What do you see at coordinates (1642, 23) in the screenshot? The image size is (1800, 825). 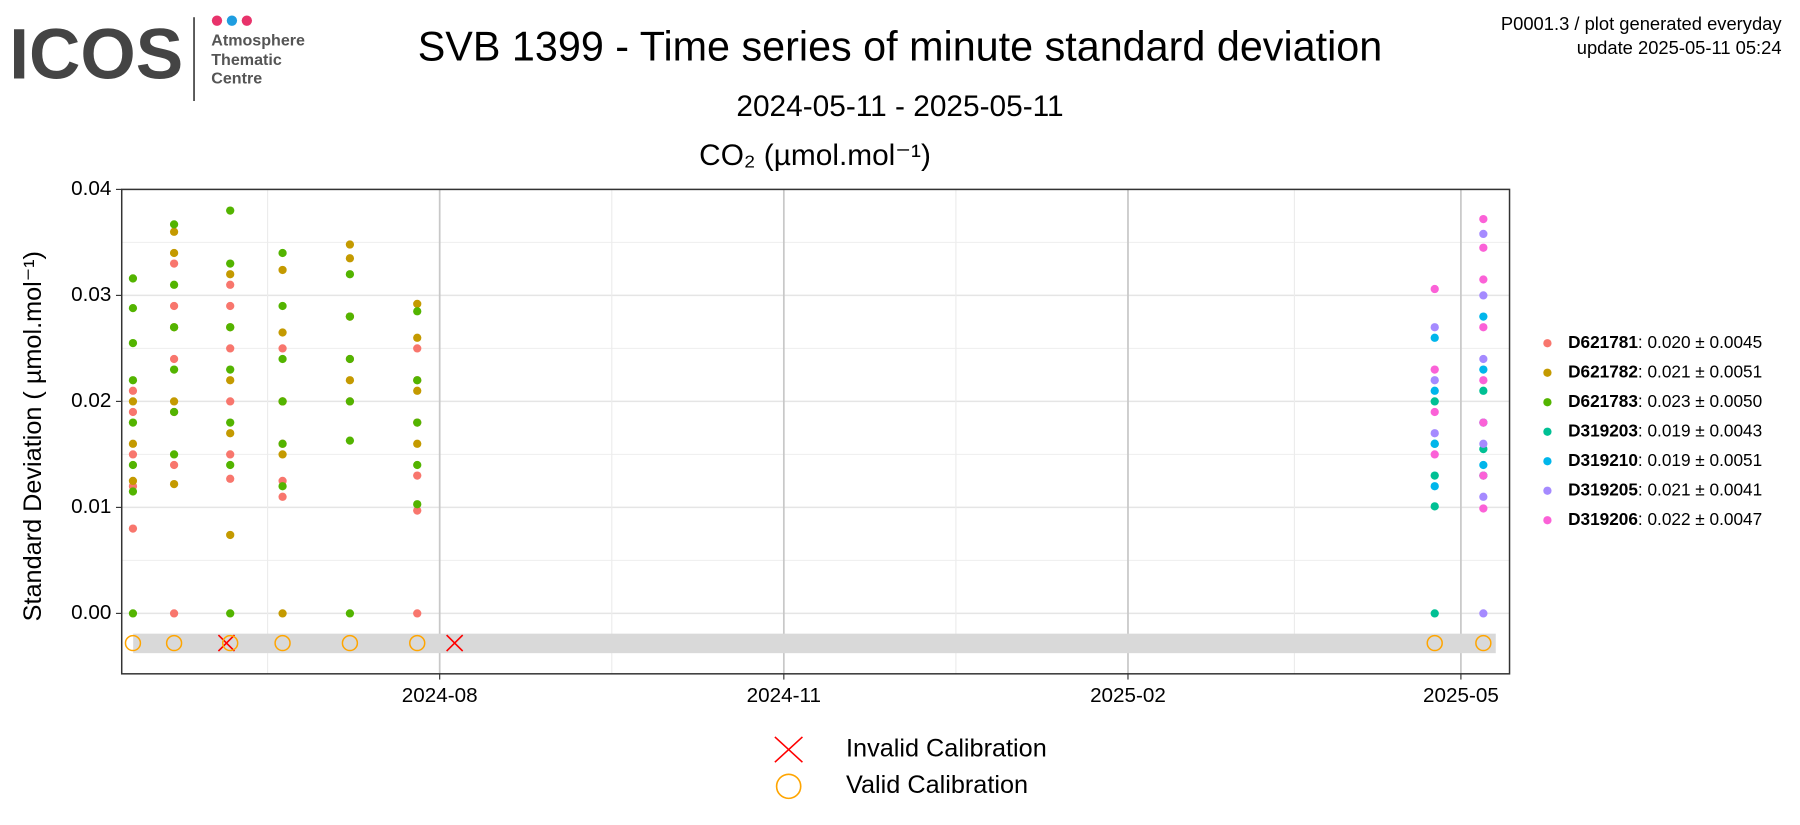 I see `info-text: P0001.3 / plot generated everyday` at bounding box center [1642, 23].